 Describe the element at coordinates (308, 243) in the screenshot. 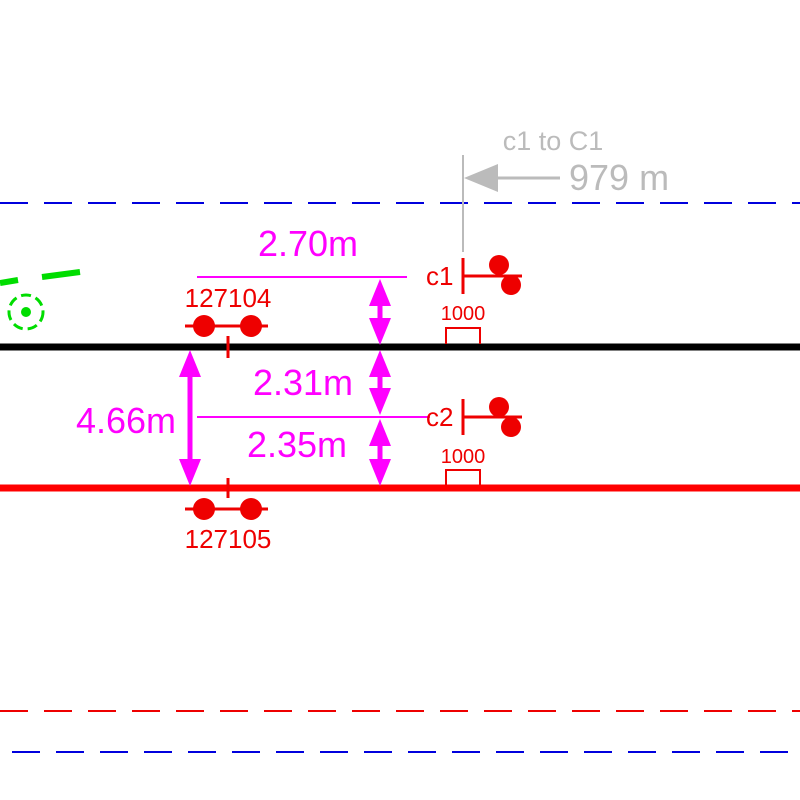

I see `dimension-top-label: 2.70m` at that location.